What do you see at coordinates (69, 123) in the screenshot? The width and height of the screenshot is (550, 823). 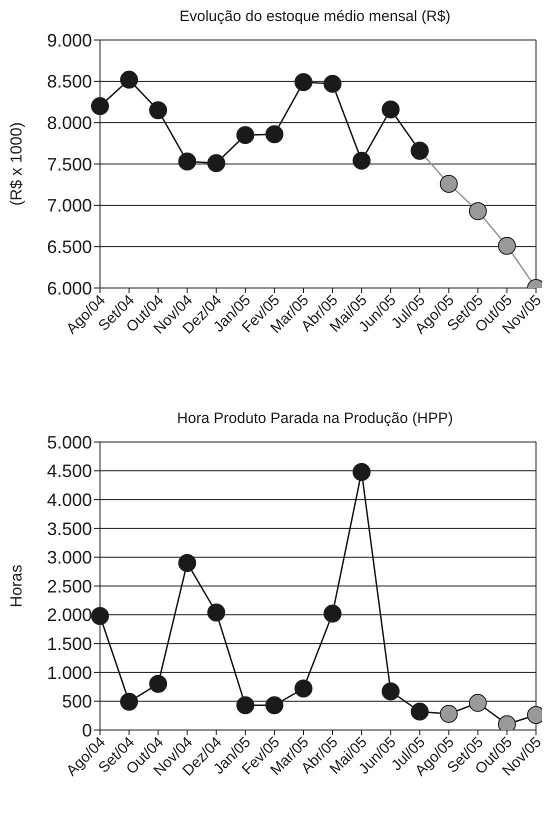 I see `y-tick-label: 8.000` at bounding box center [69, 123].